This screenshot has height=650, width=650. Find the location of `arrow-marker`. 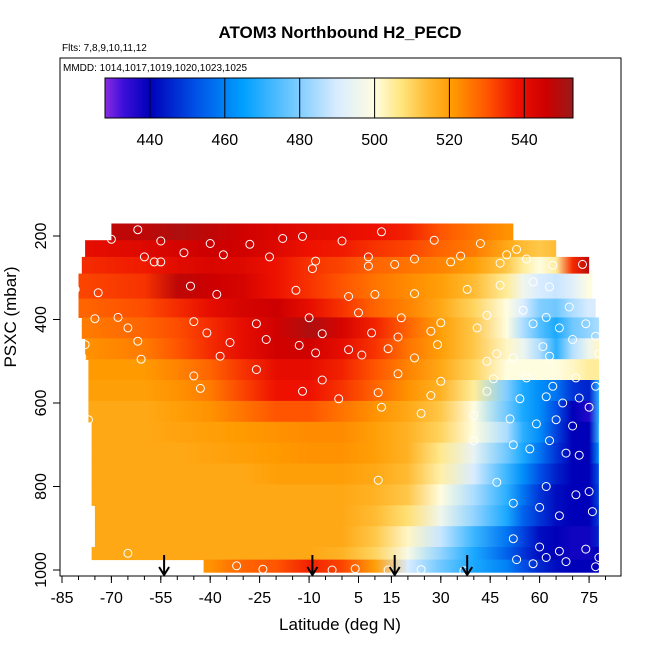

arrow-marker is located at coordinates (467, 566).